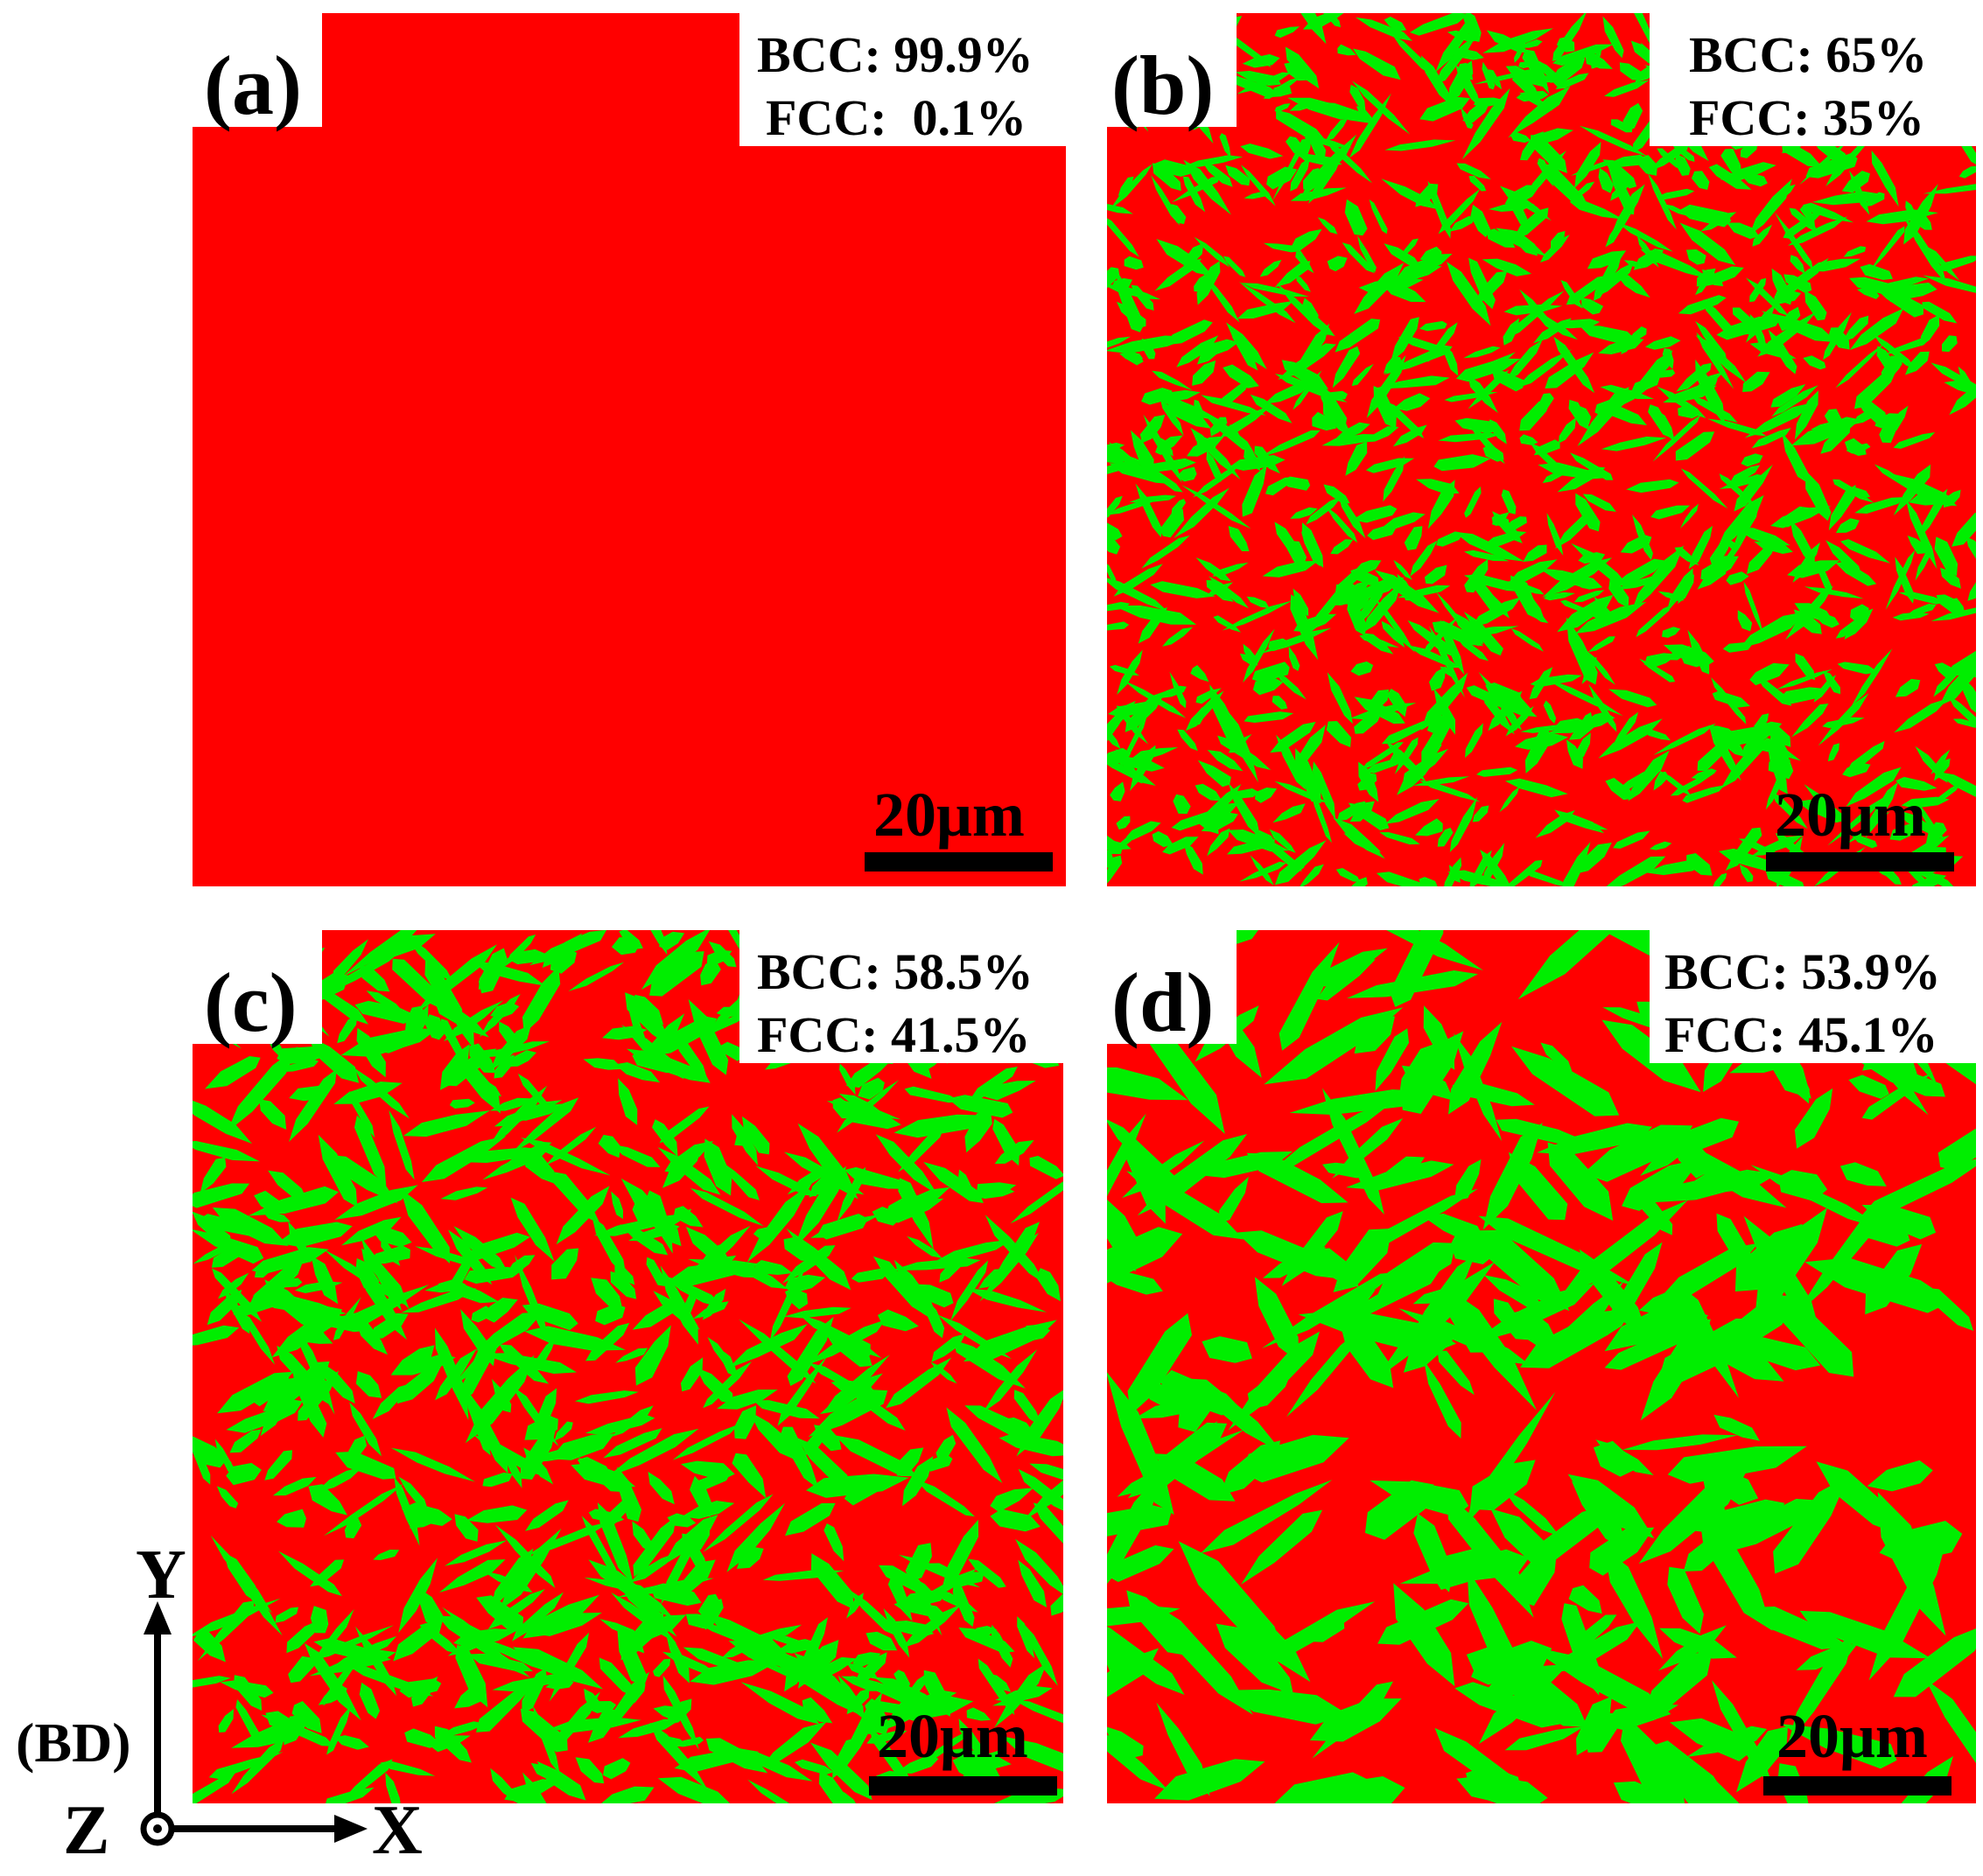 This screenshot has width=1983, height=1876. What do you see at coordinates (895, 54) in the screenshot?
I see `bcc-fraction-label-a: BCC: 99.9%` at bounding box center [895, 54].